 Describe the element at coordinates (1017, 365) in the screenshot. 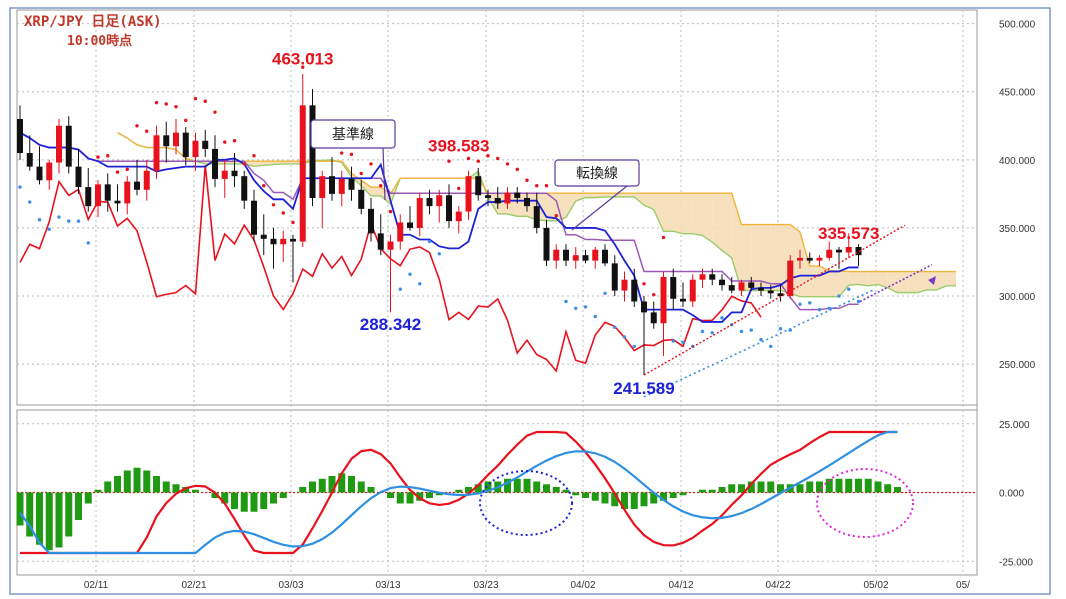

I see `price-tick-label: 250.000` at that location.